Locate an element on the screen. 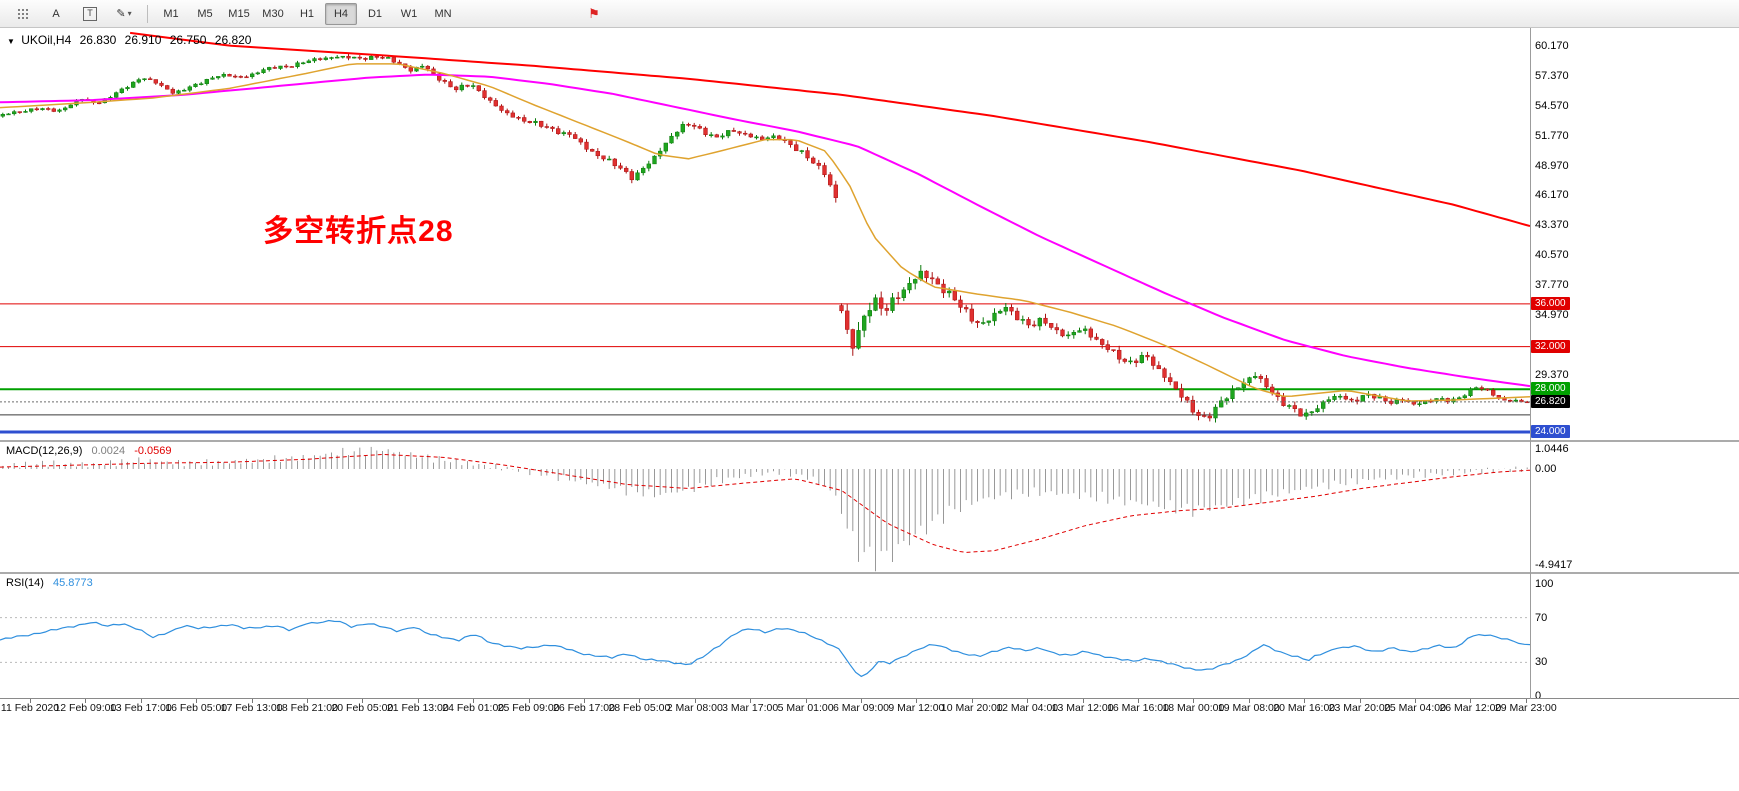 This screenshot has width=1739, height=791. rsi-line is located at coordinates (765, 648).